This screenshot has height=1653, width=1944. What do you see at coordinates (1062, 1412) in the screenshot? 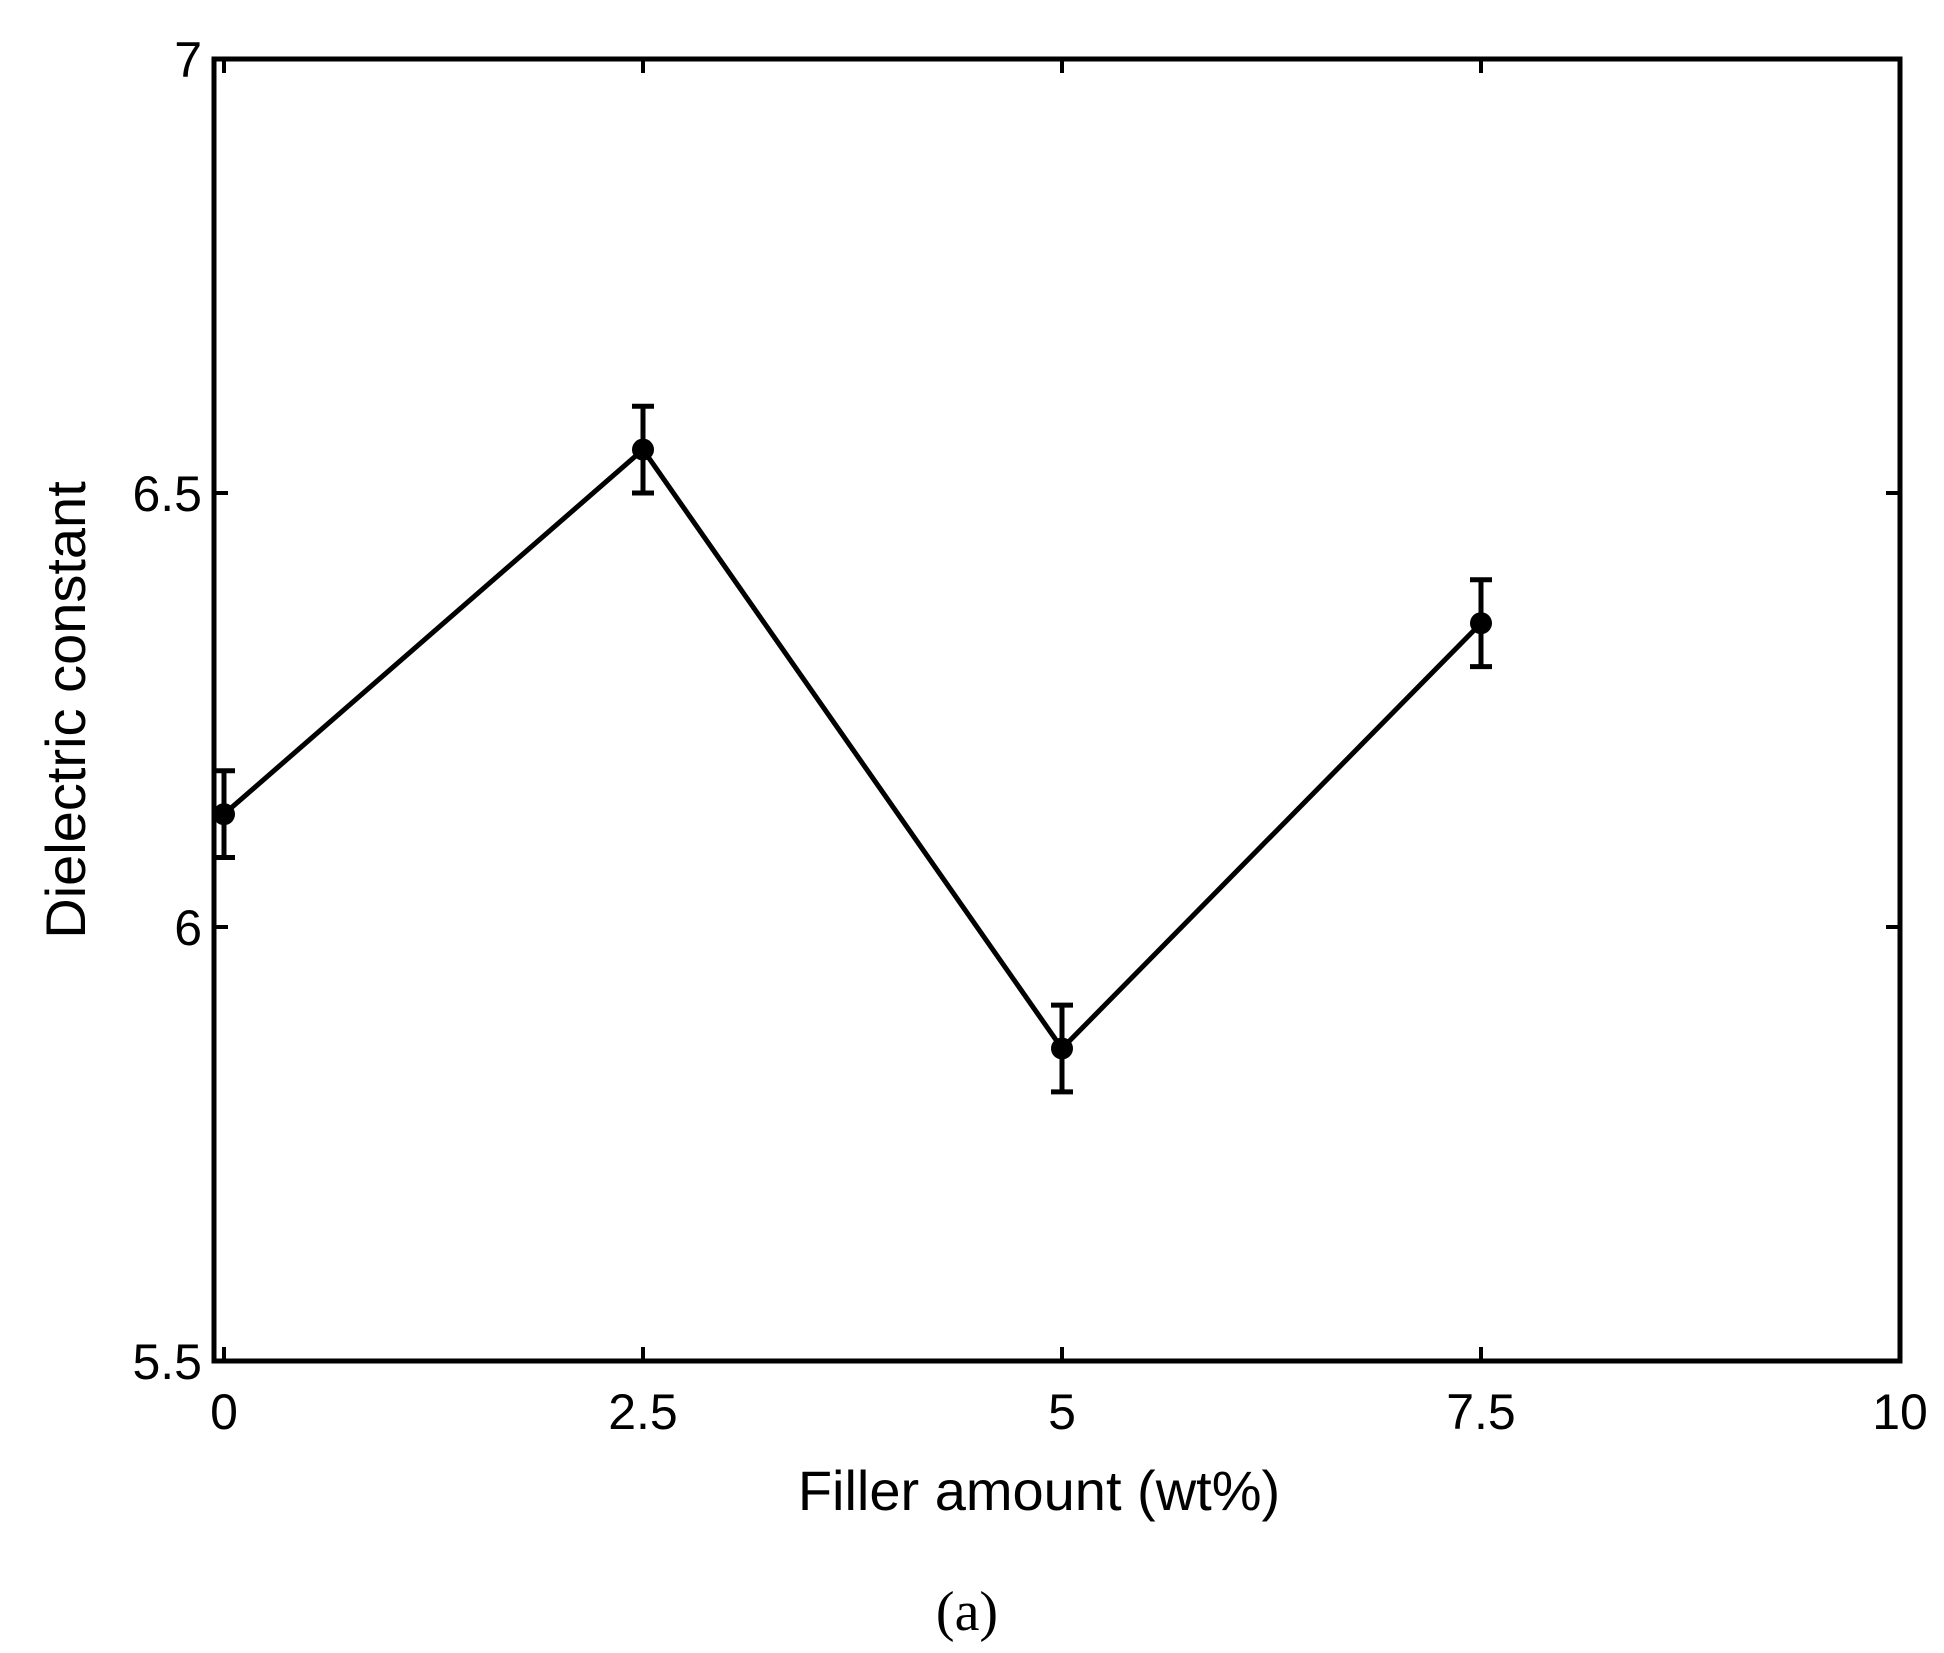
I see `x-tick-label: 5` at bounding box center [1062, 1412].